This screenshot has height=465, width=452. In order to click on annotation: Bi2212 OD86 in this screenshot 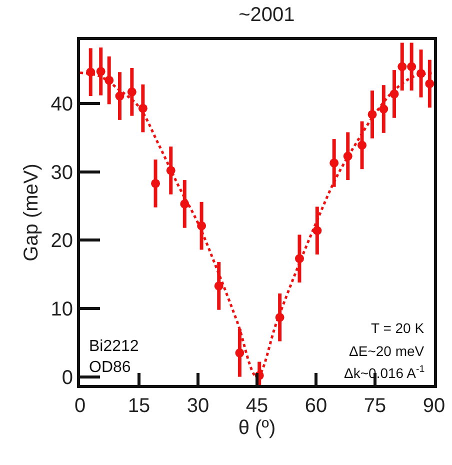, I will do `click(114, 357)`.